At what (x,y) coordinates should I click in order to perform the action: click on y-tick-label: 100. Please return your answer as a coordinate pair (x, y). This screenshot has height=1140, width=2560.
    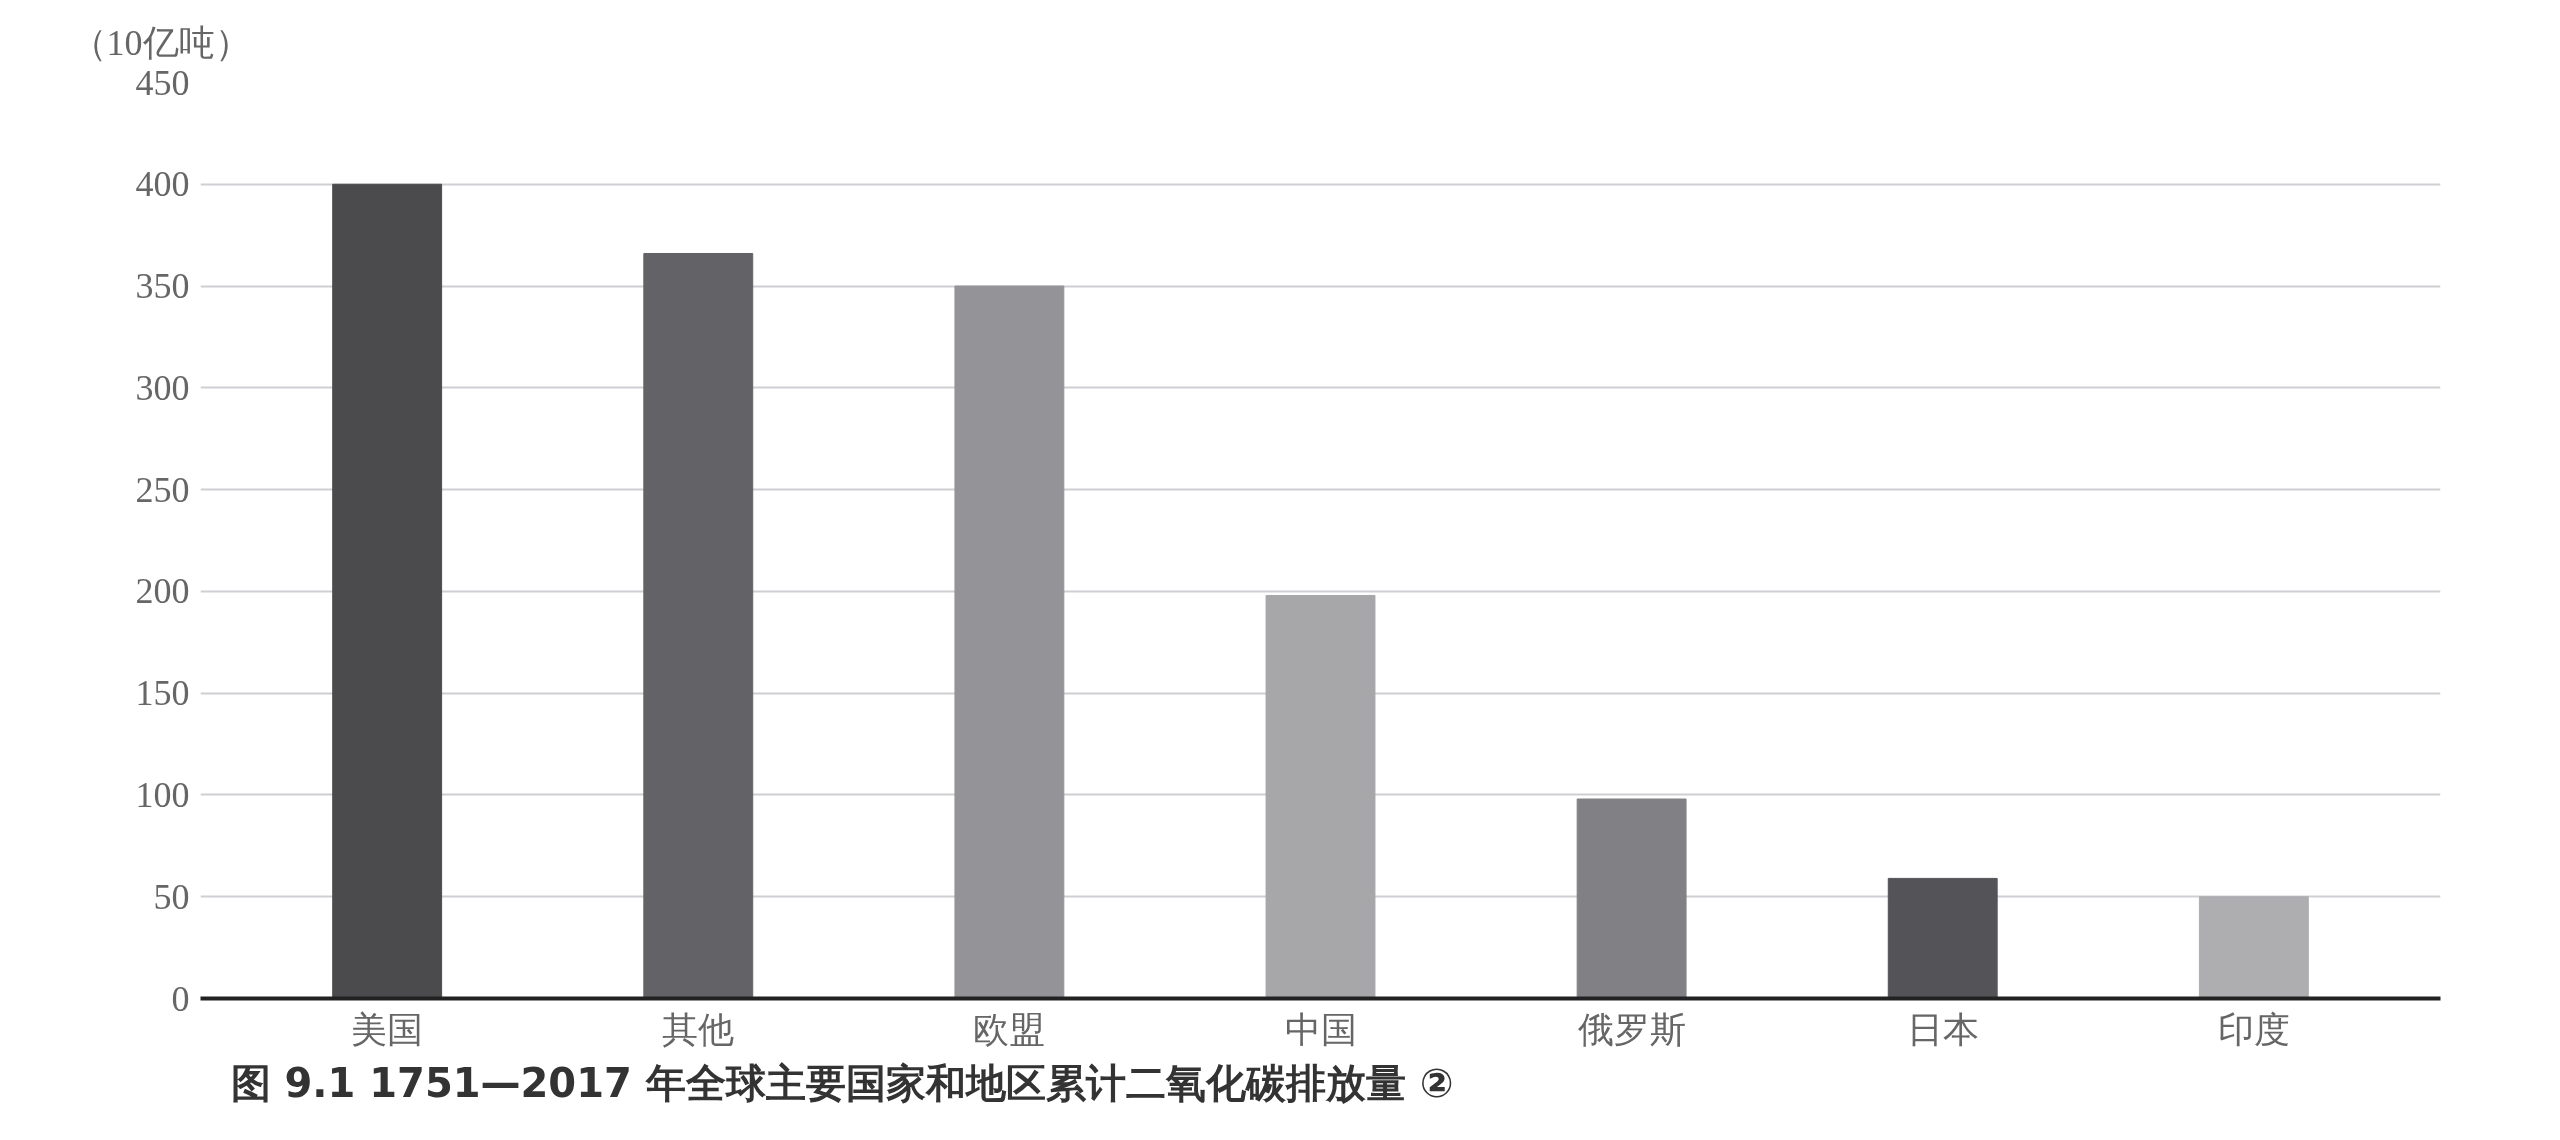
    Looking at the image, I should click on (162, 794).